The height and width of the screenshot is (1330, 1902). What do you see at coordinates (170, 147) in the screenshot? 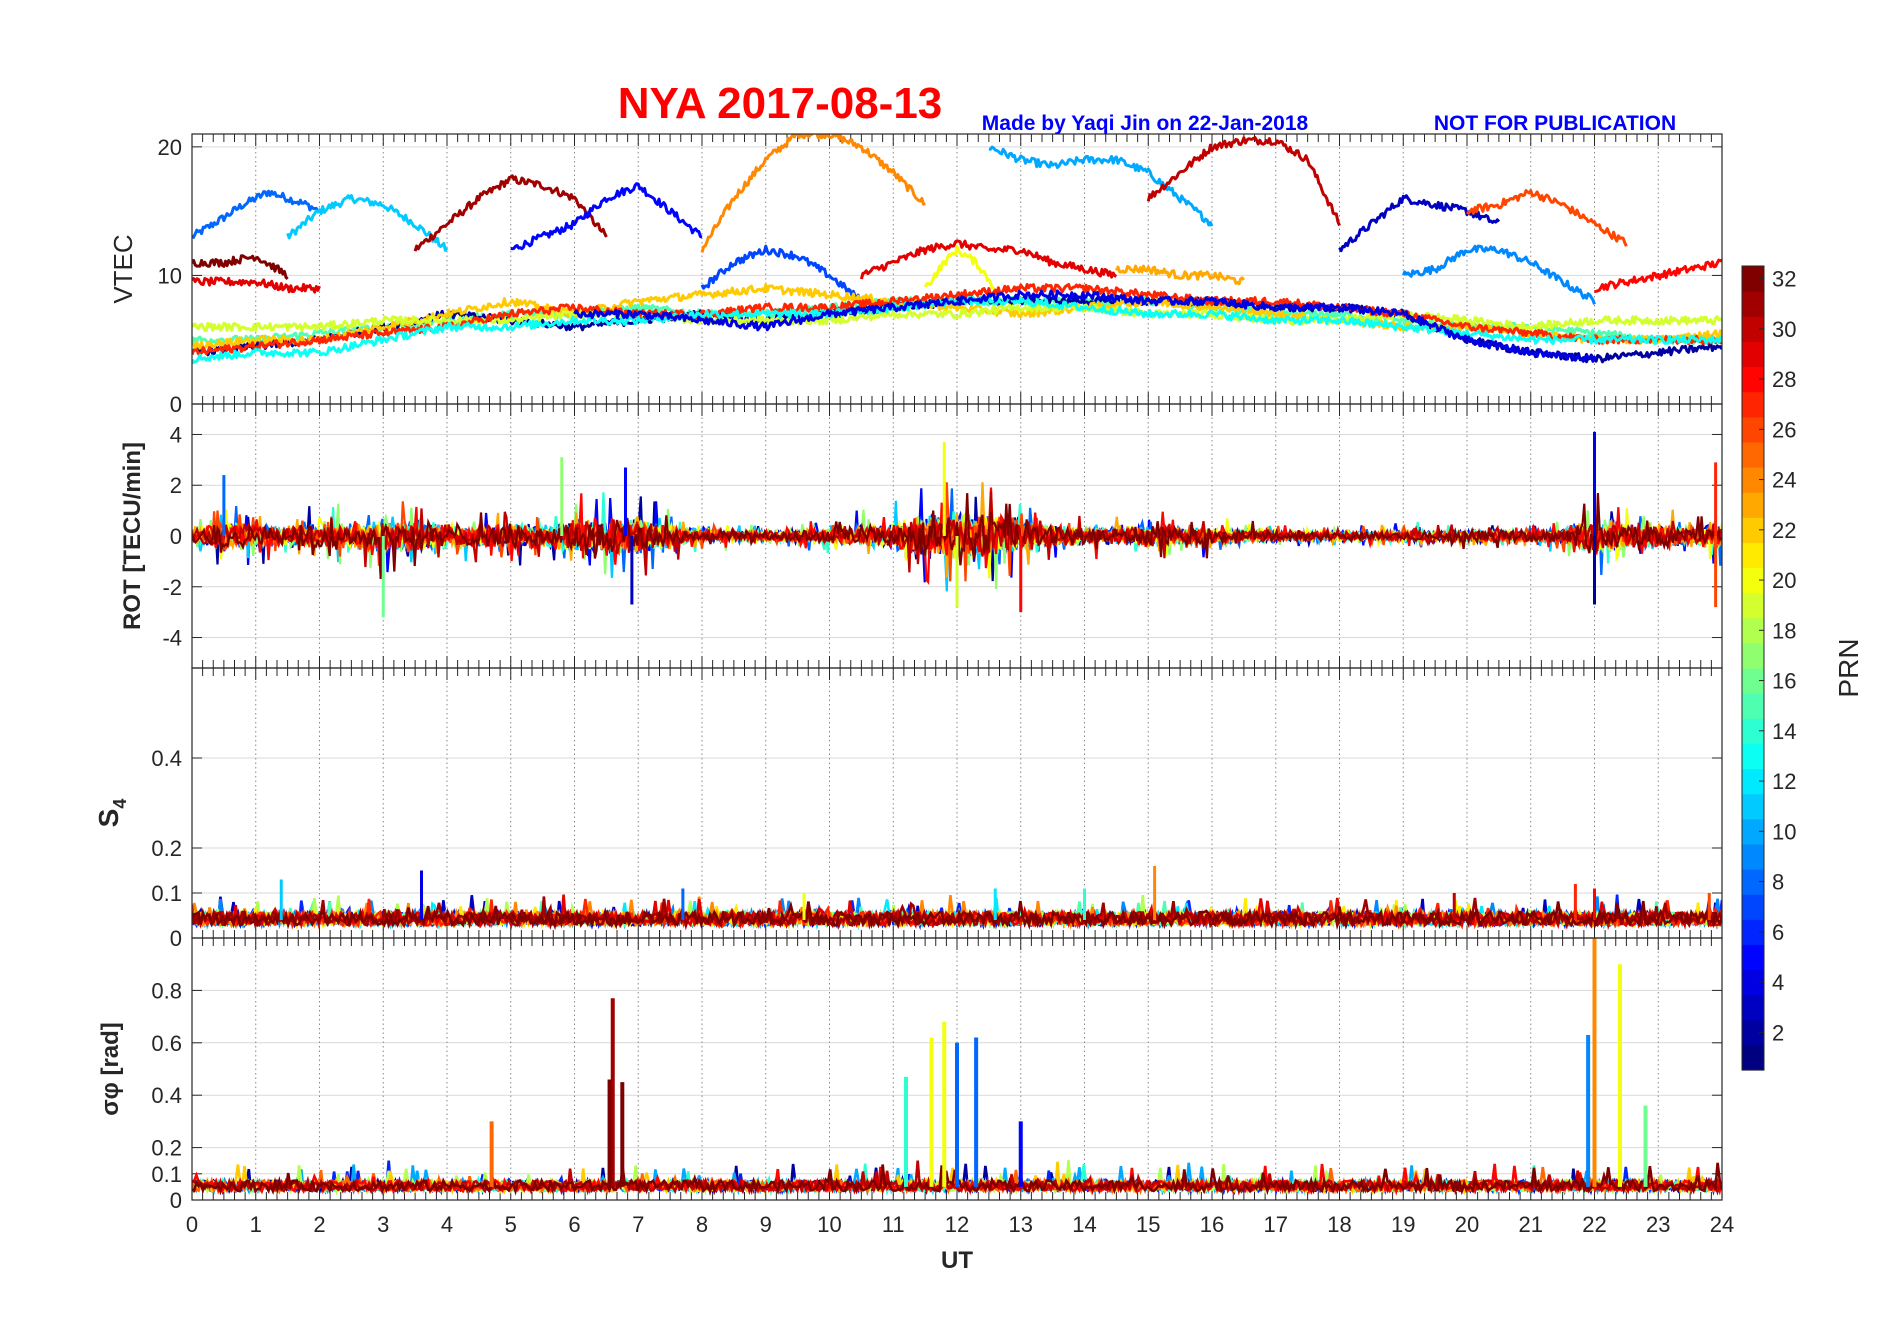
I see `y-tick-label: 20` at bounding box center [170, 147].